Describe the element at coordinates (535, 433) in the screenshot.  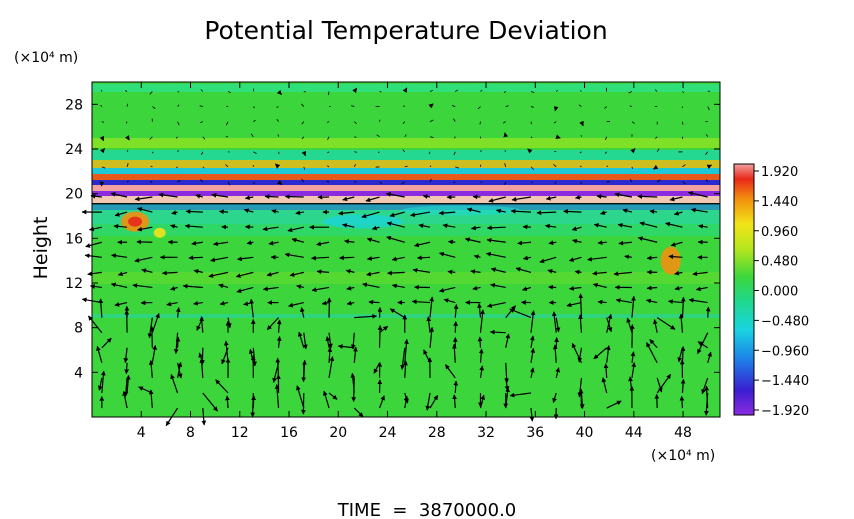
I see `x-tick-label: 36` at that location.